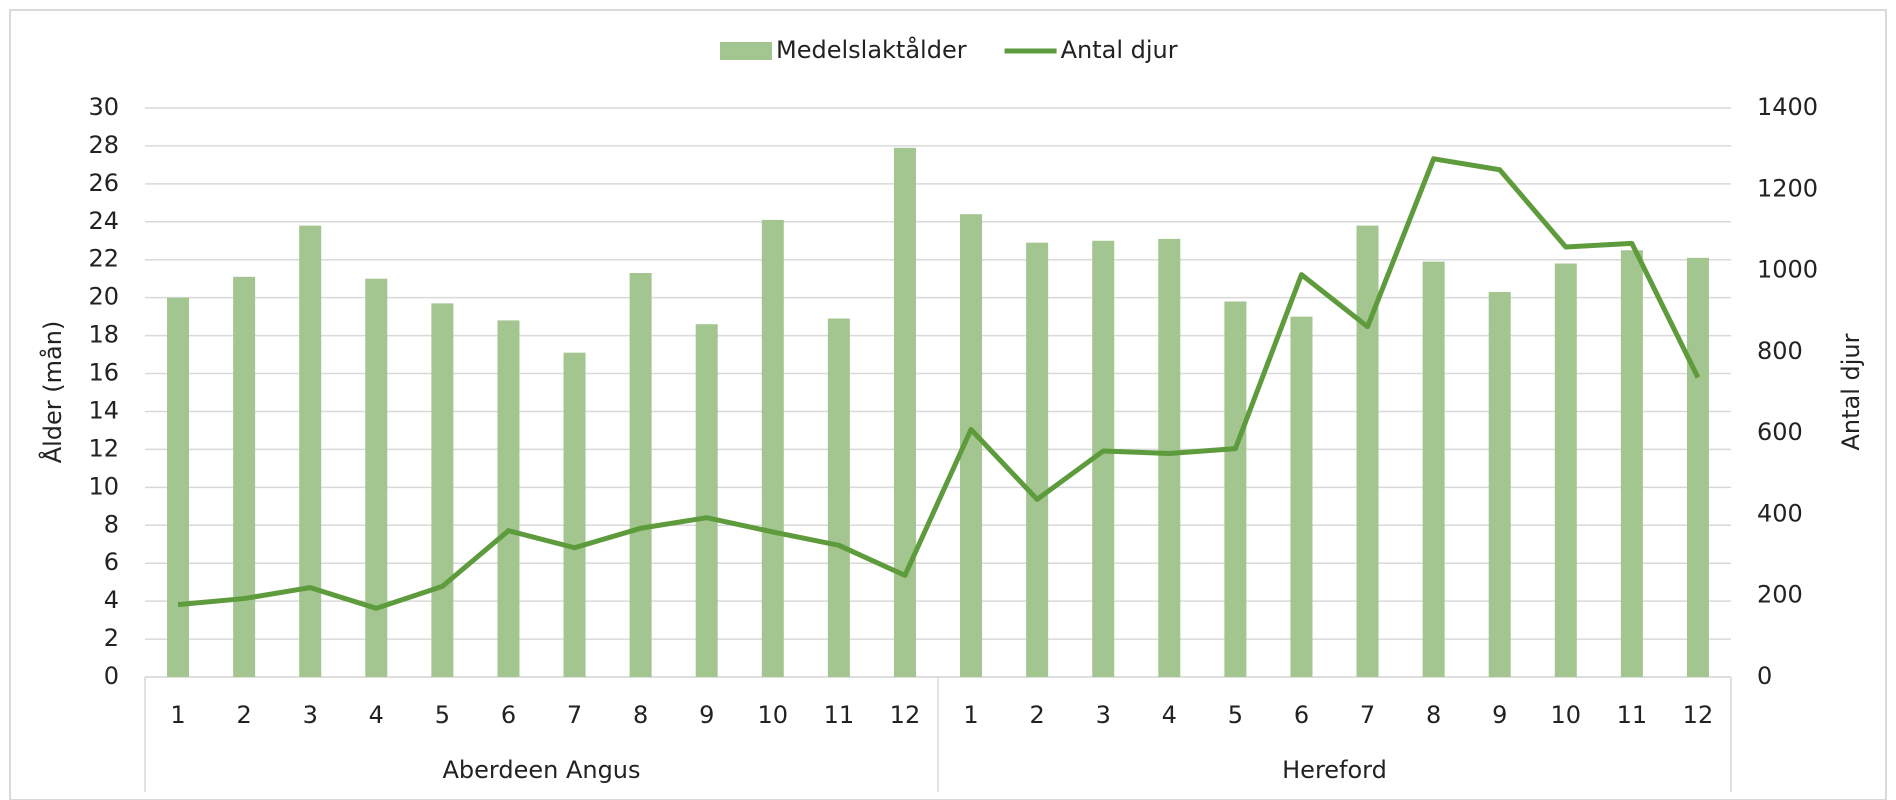 This screenshot has width=1896, height=800. What do you see at coordinates (111, 562) in the screenshot?
I see `y-tick-label: 6` at bounding box center [111, 562].